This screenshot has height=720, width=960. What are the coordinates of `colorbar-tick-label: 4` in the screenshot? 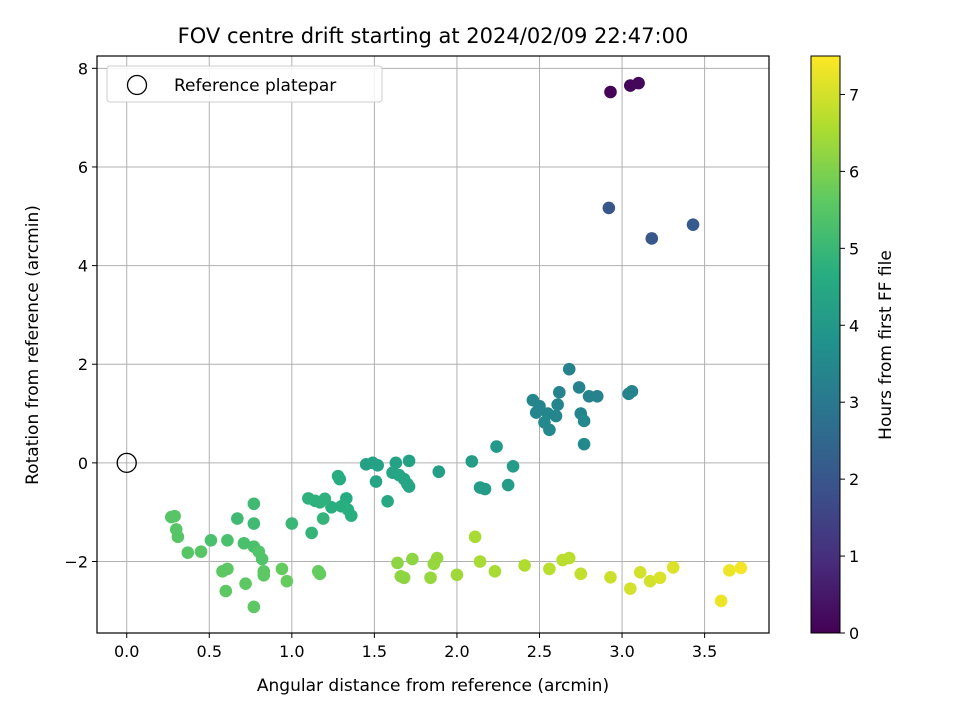 It's located at (854, 325).